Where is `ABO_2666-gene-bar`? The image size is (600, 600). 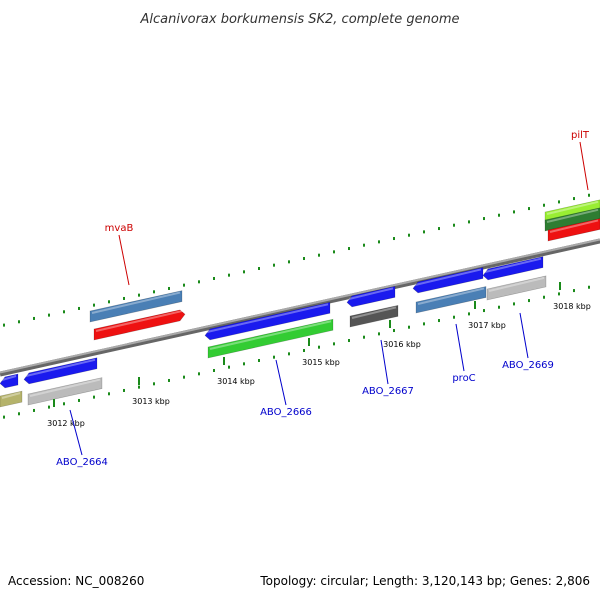 ABO_2666-gene-bar is located at coordinates (270, 338).